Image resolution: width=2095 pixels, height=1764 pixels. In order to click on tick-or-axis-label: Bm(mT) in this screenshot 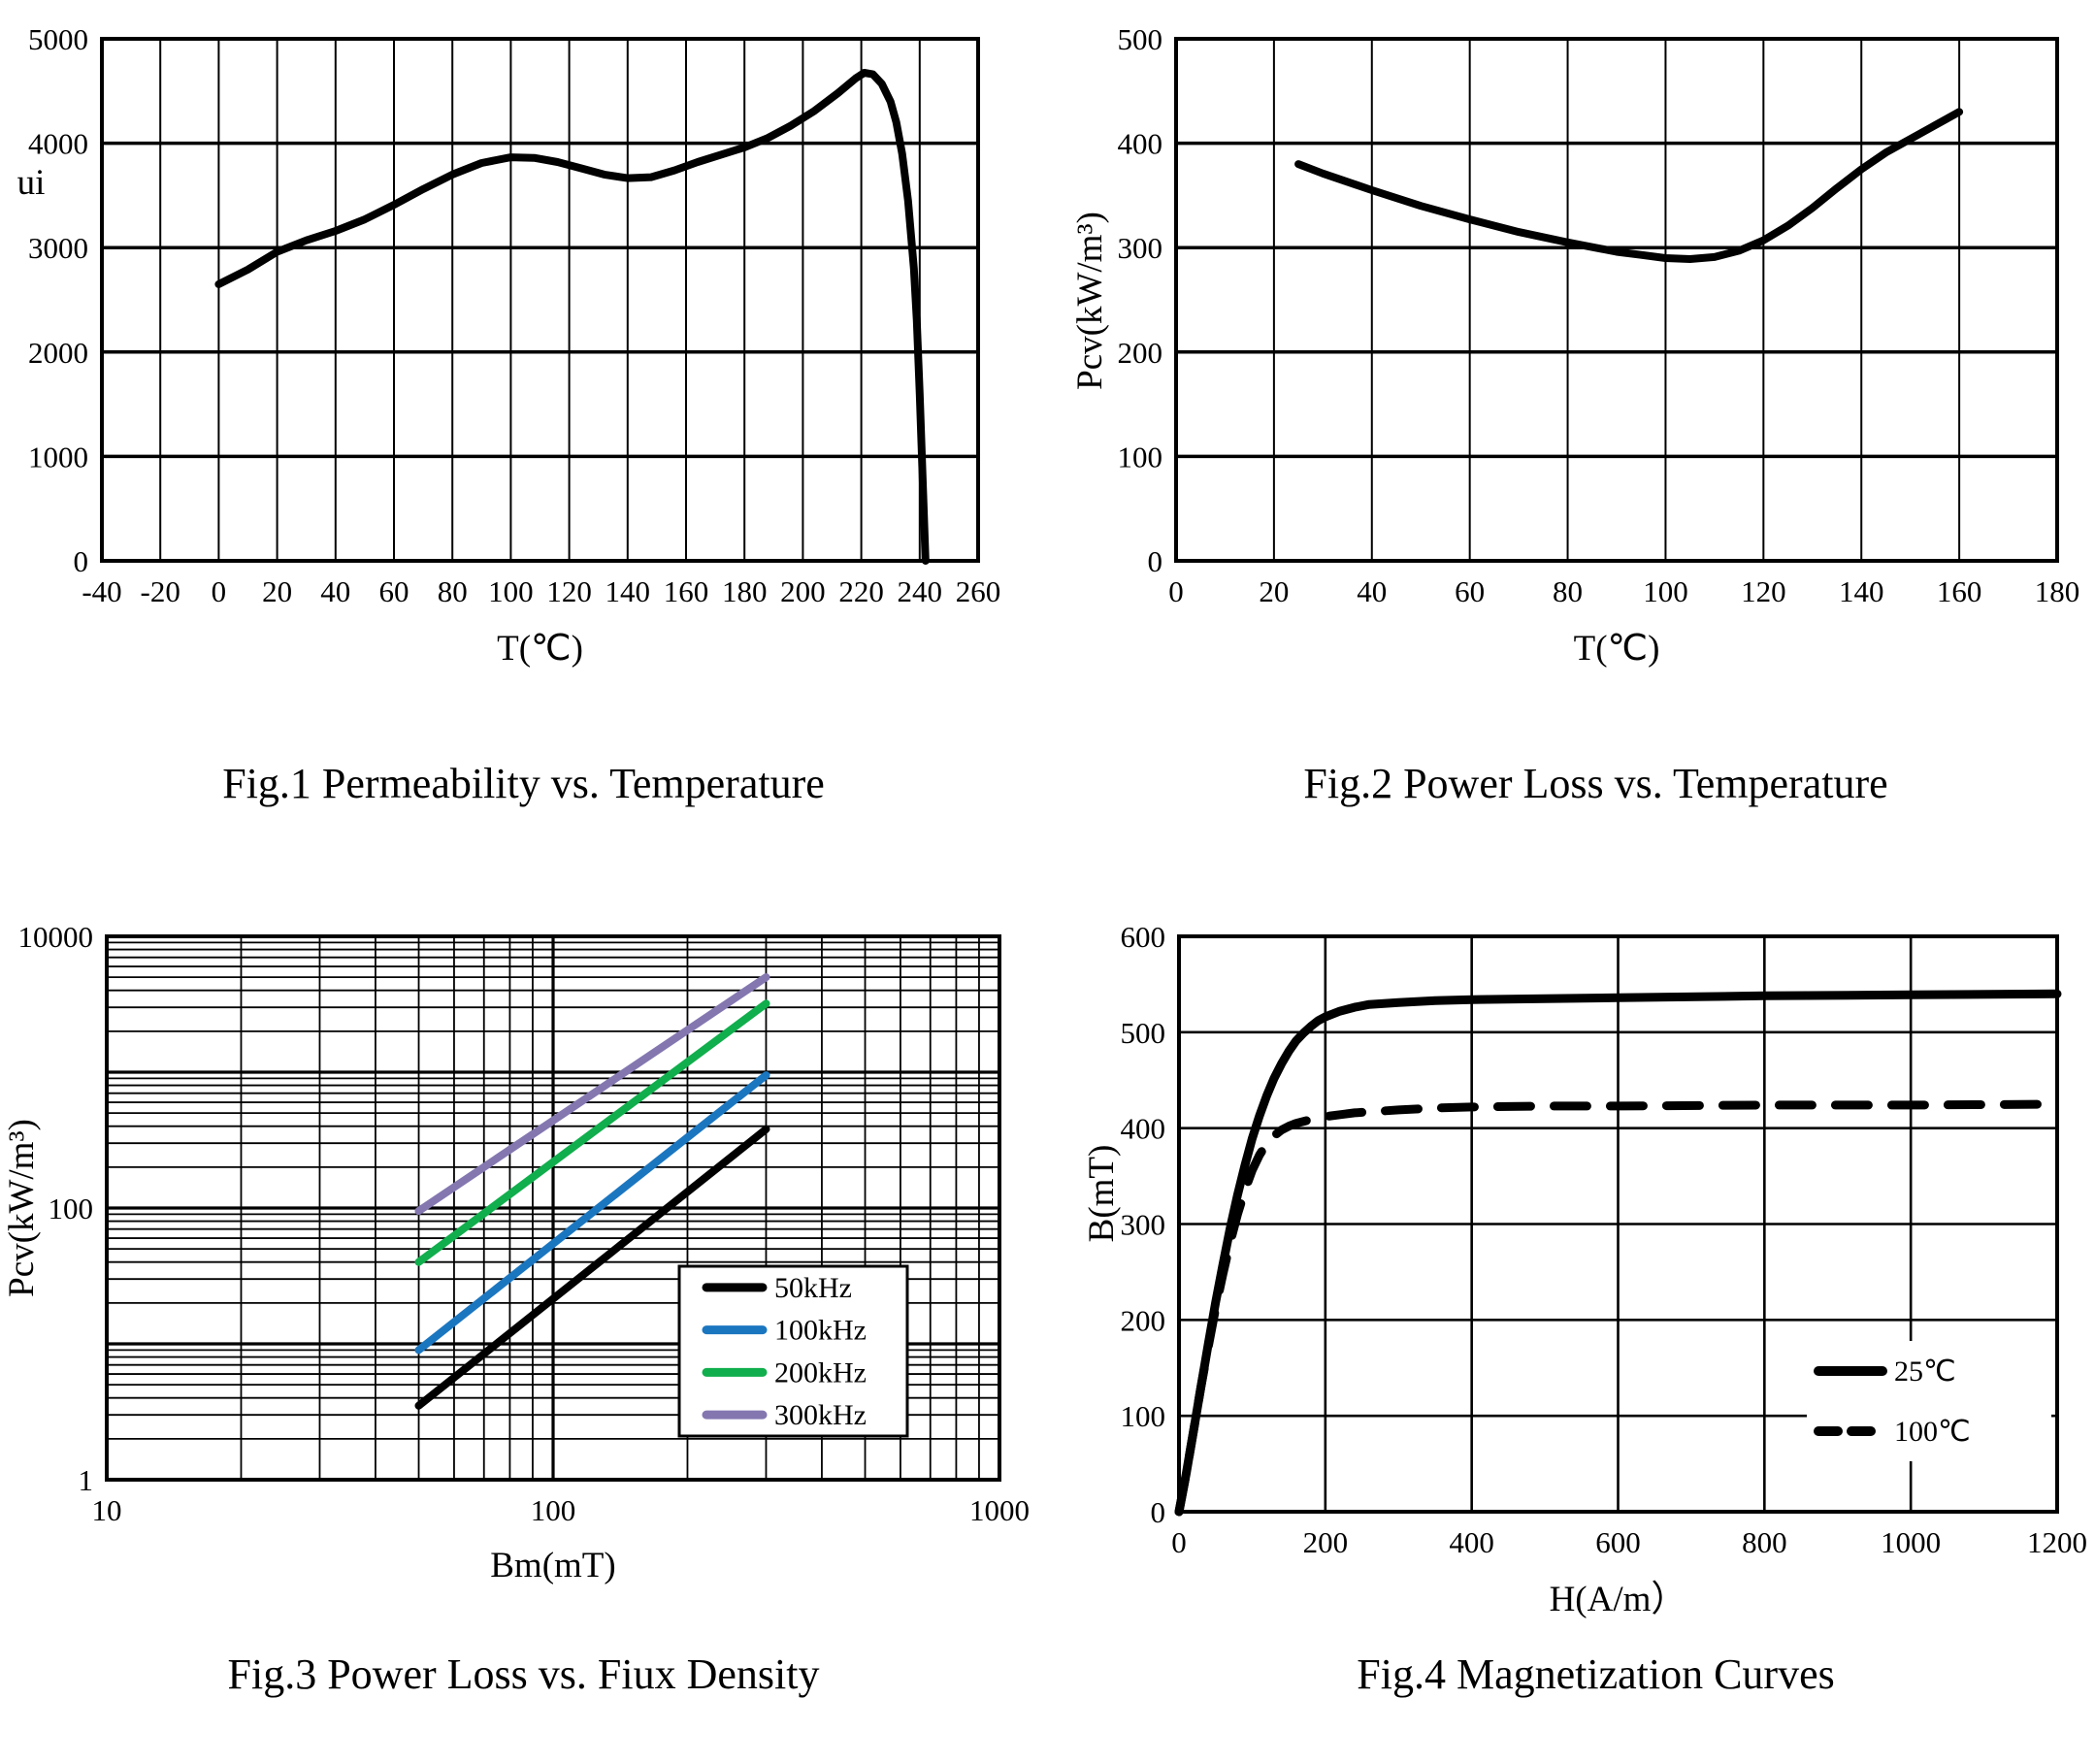, I will do `click(553, 1565)`.